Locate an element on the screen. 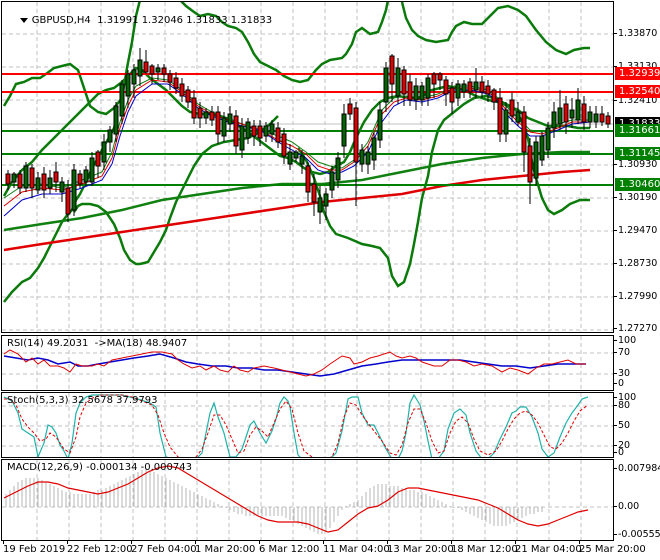 This screenshot has height=560, width=660. price-tick: 1.30190 is located at coordinates (635, 197).